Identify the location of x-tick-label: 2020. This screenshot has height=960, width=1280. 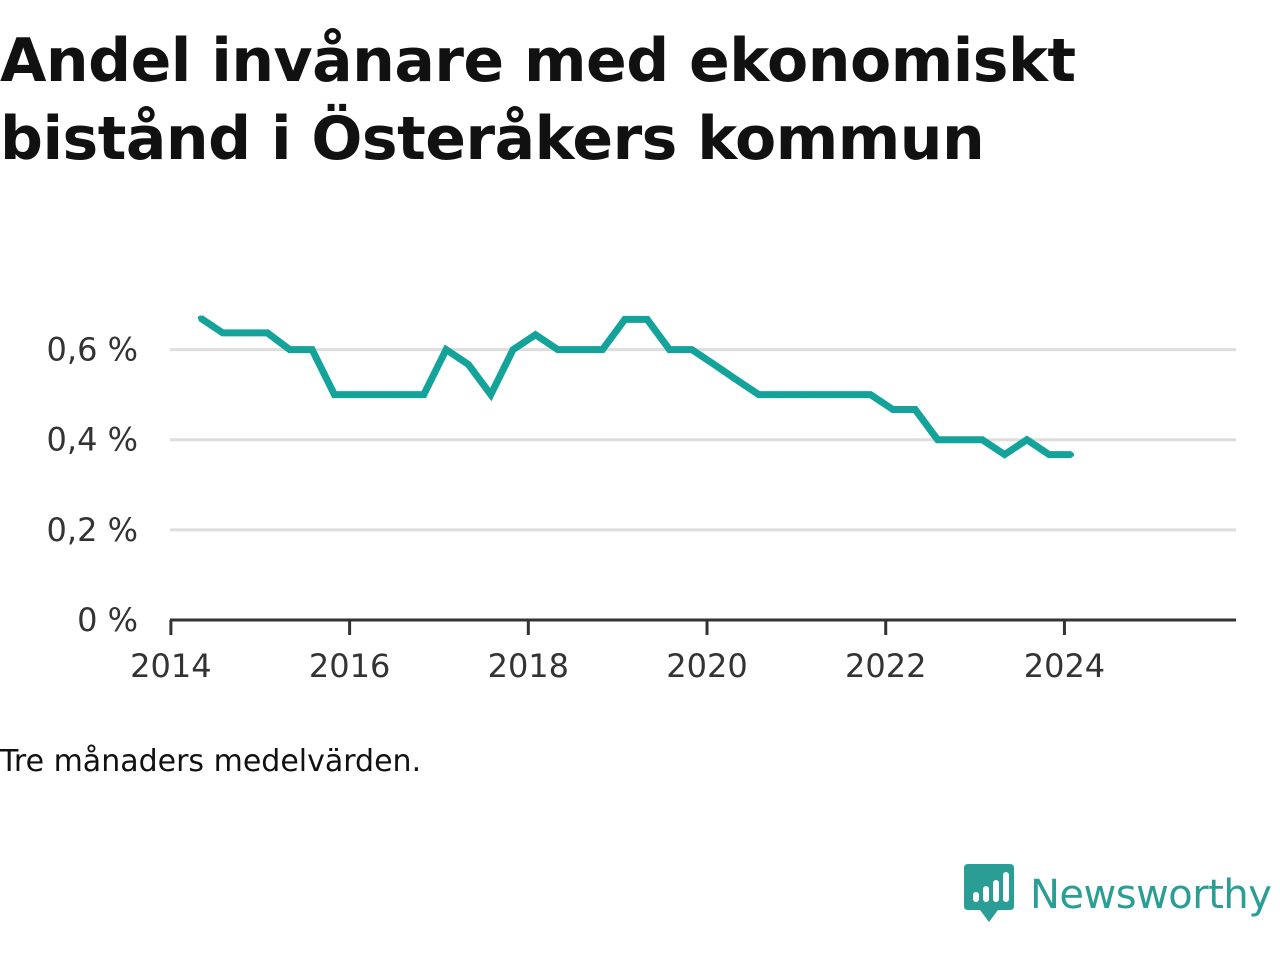
(706, 666).